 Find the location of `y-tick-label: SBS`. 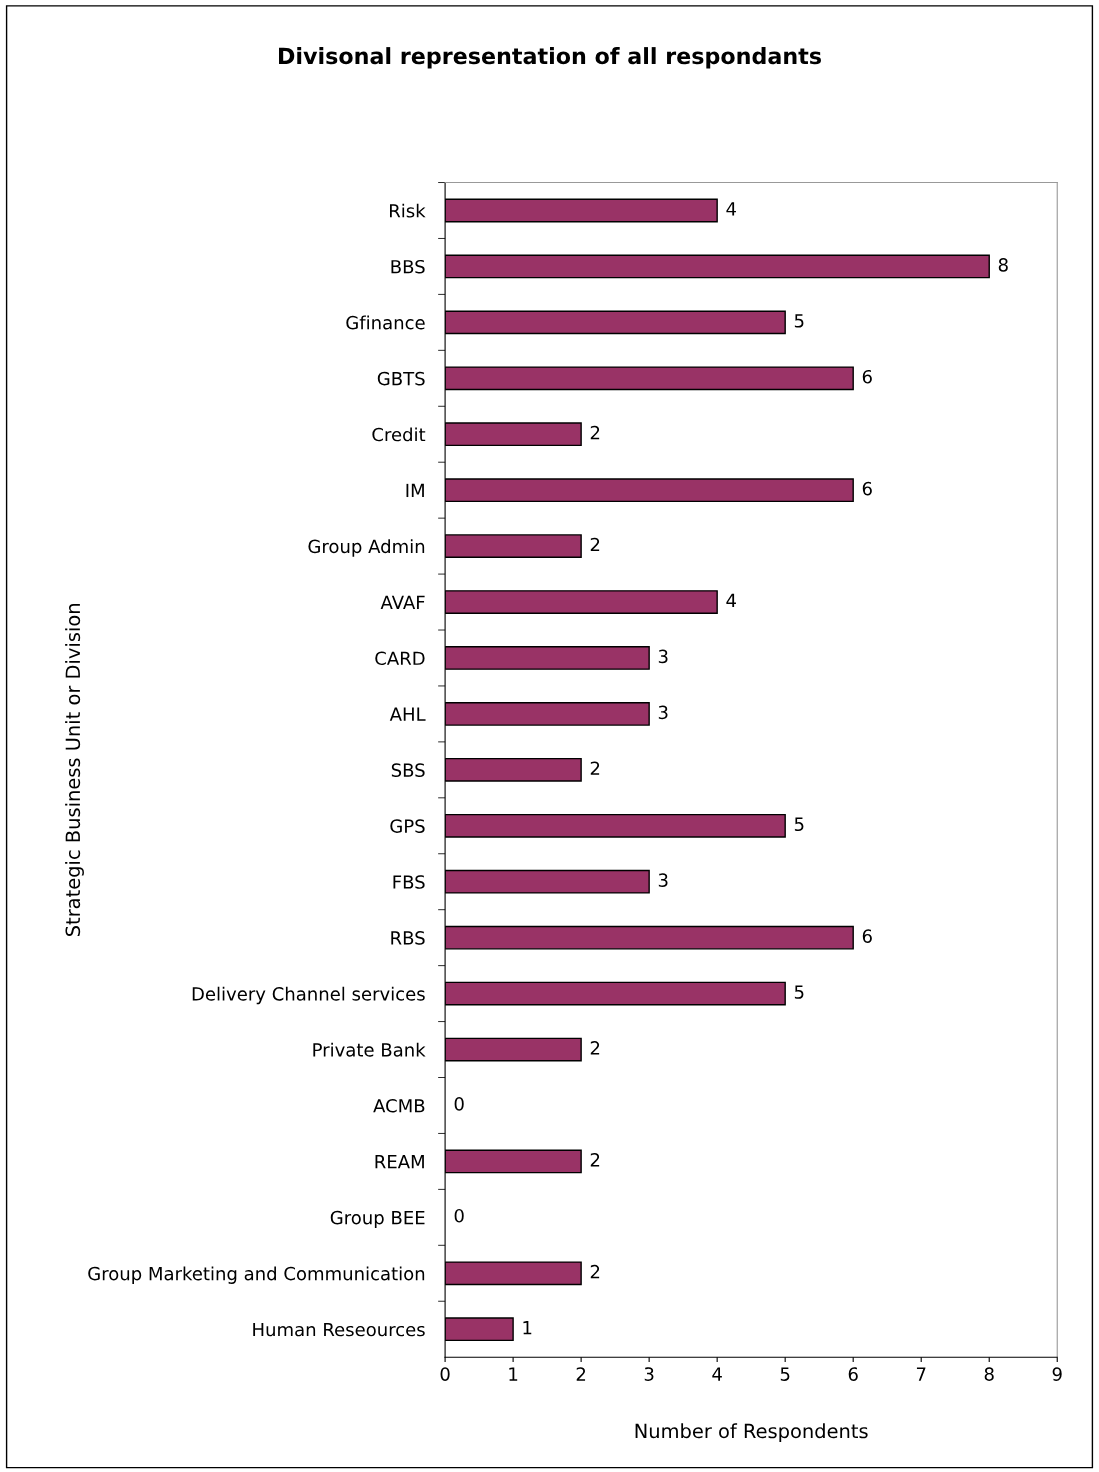

y-tick-label: SBS is located at coordinates (408, 770).